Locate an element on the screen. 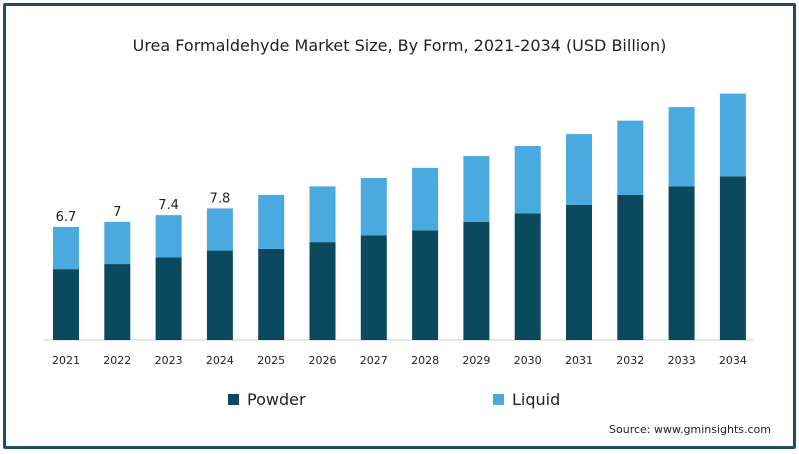  bar-powder-2029 is located at coordinates (476, 280).